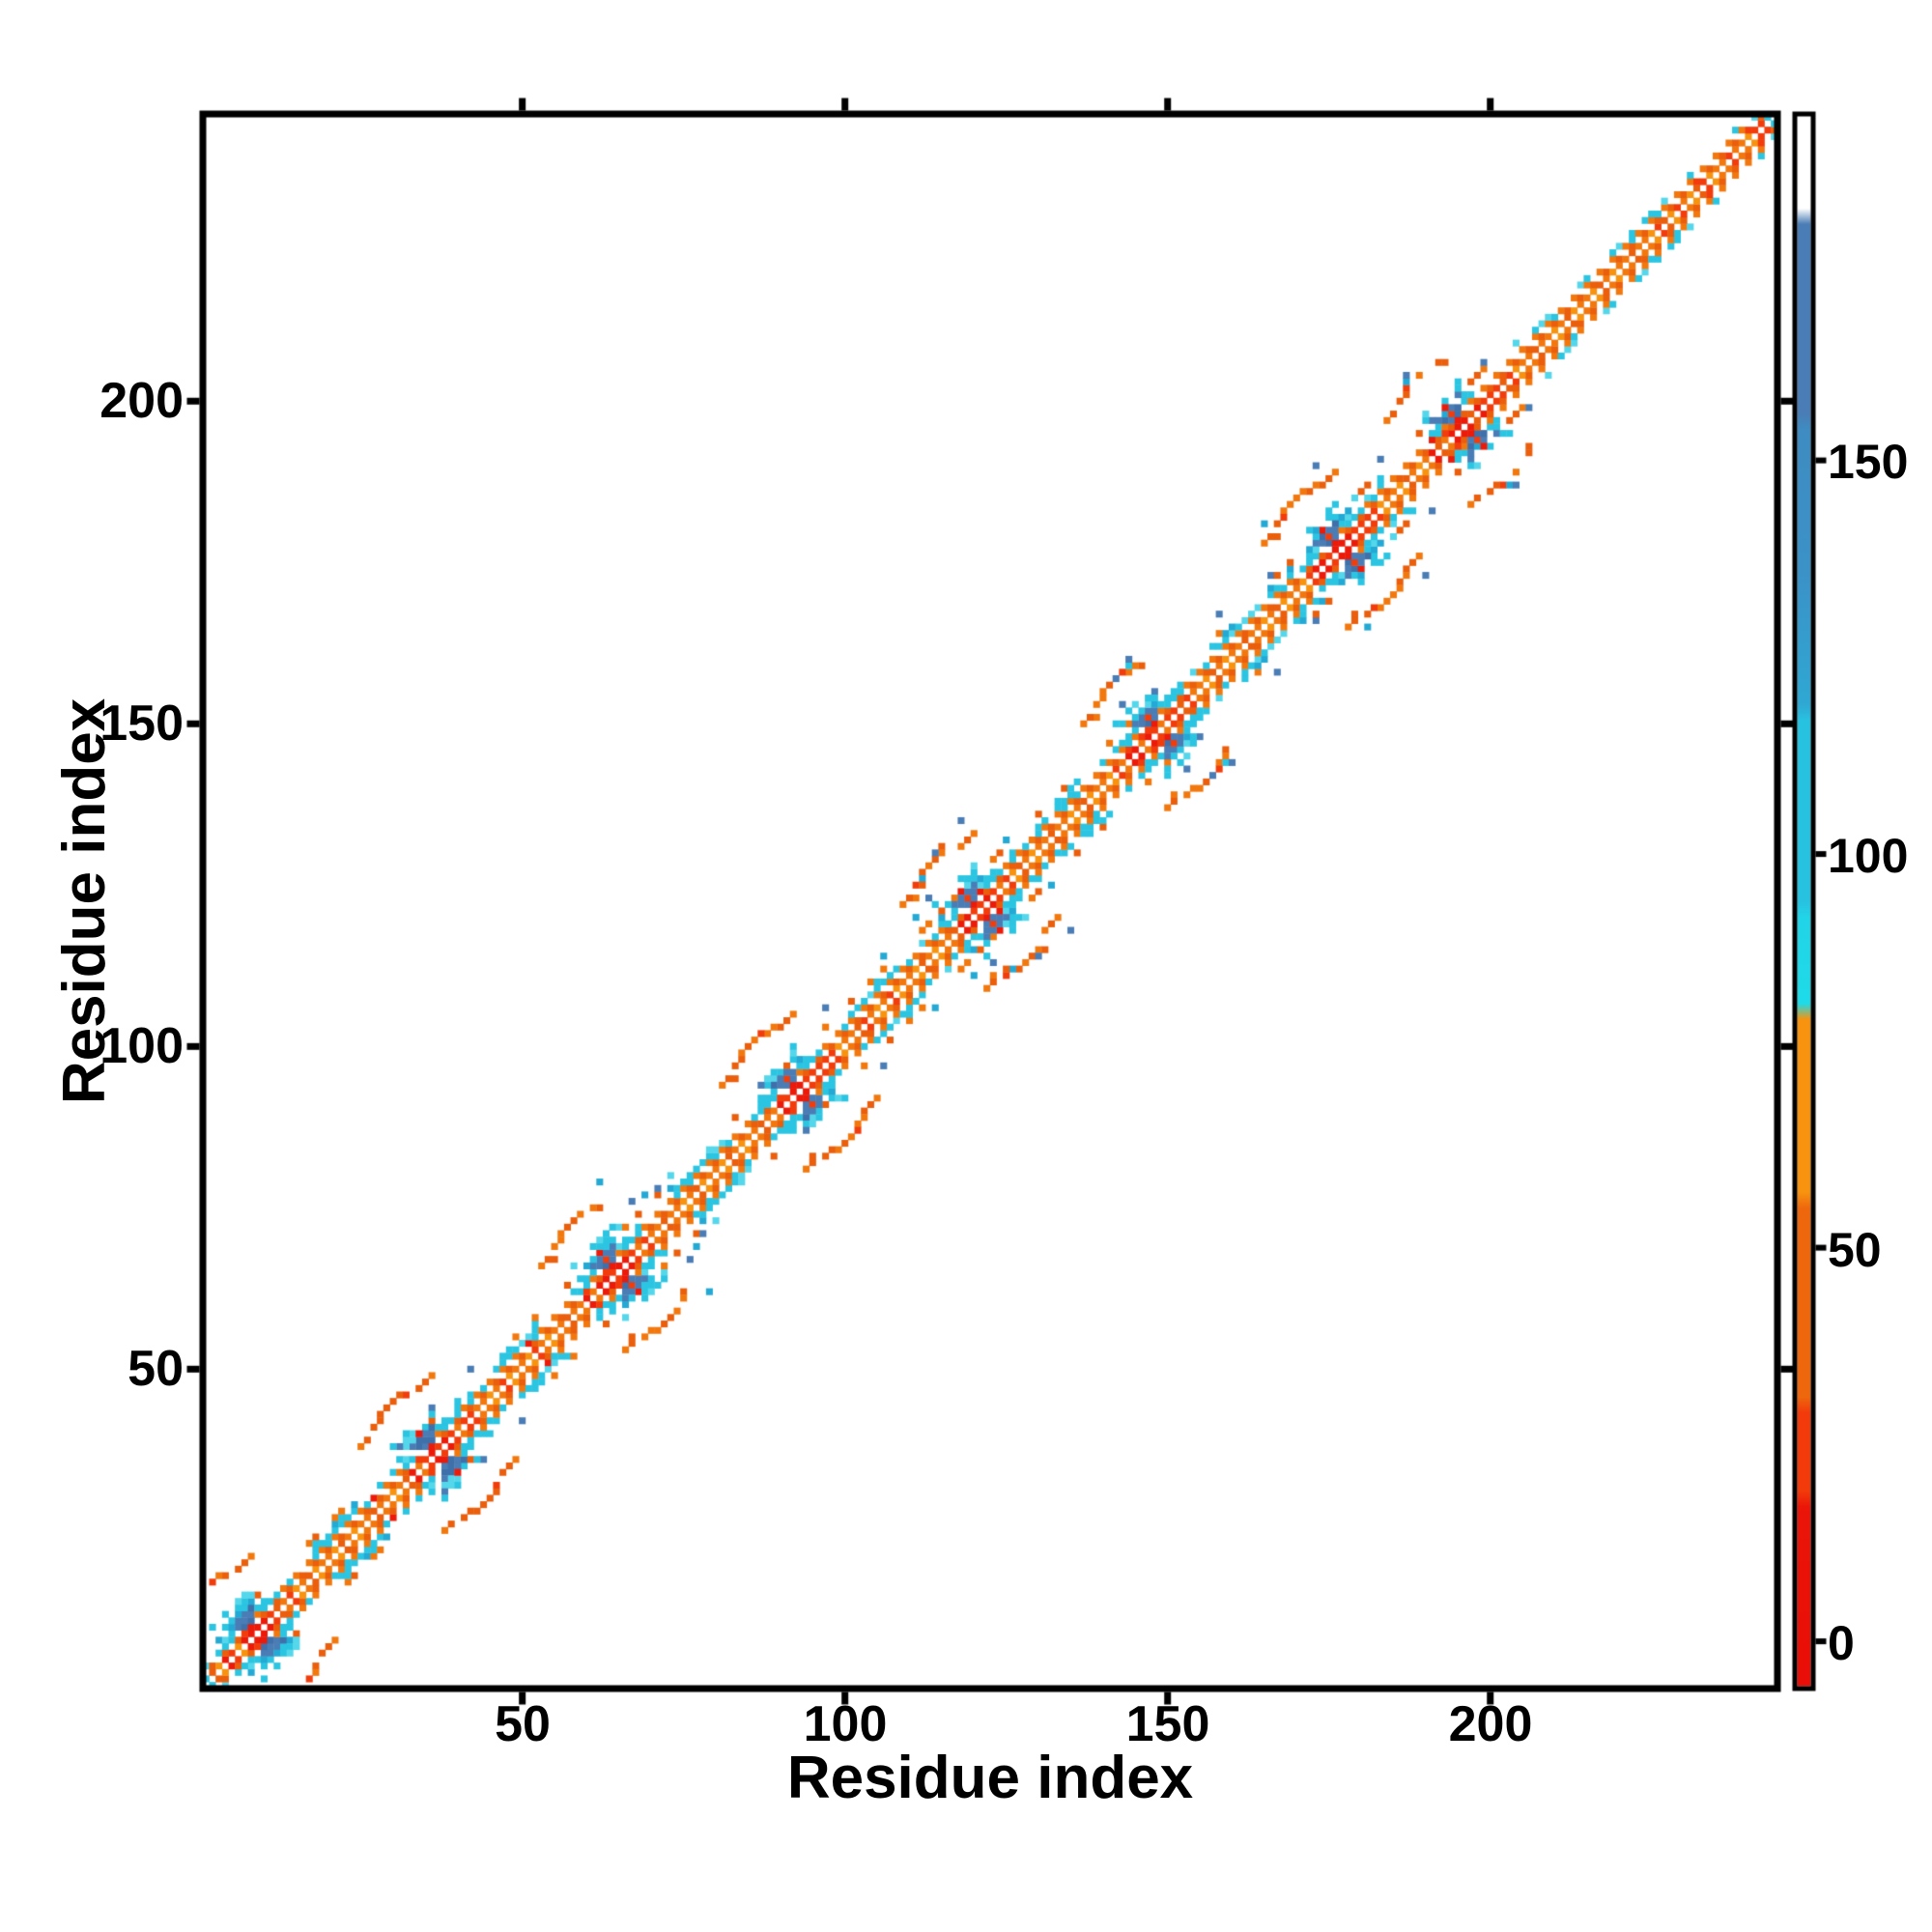 The width and height of the screenshot is (1932, 1932). Describe the element at coordinates (1868, 856) in the screenshot. I see `colorbar-tick-label-100: 100` at that location.